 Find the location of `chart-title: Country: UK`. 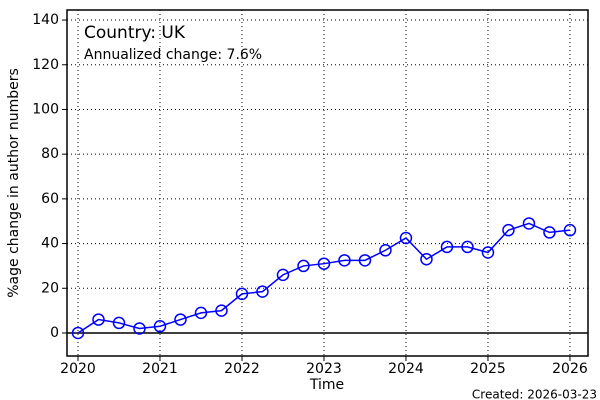

chart-title: Country: UK is located at coordinates (135, 33).